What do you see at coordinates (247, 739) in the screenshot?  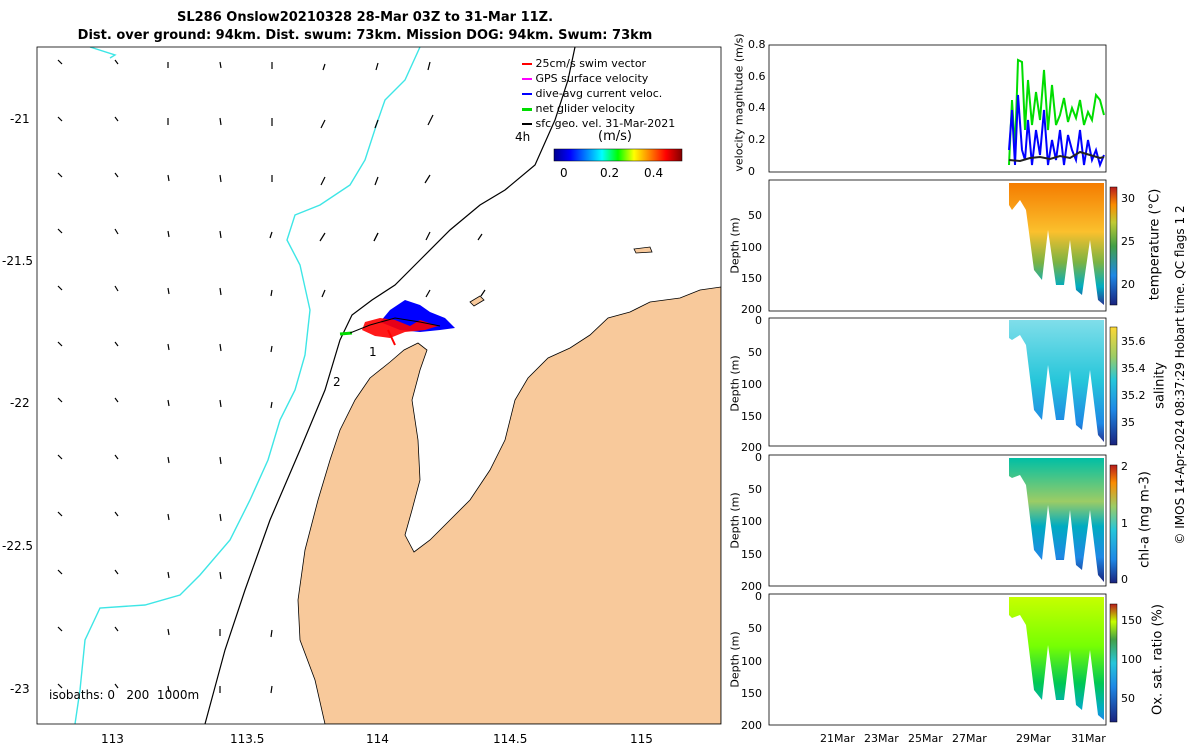 I see `map-x-tick: 113.5` at bounding box center [247, 739].